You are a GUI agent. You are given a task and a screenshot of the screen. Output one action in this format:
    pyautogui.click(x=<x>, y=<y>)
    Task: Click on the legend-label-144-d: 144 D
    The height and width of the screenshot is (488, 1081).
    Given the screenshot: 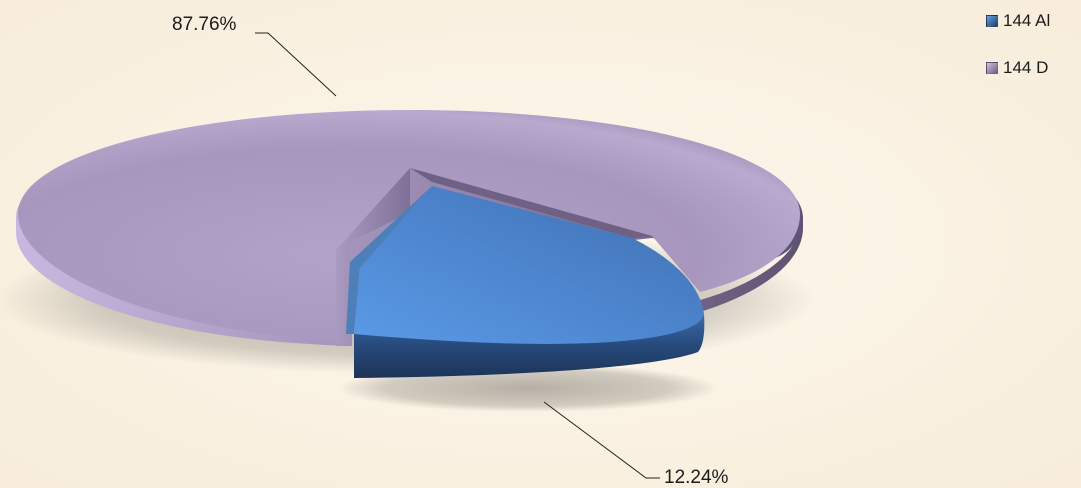 What is the action you would take?
    pyautogui.click(x=1026, y=67)
    